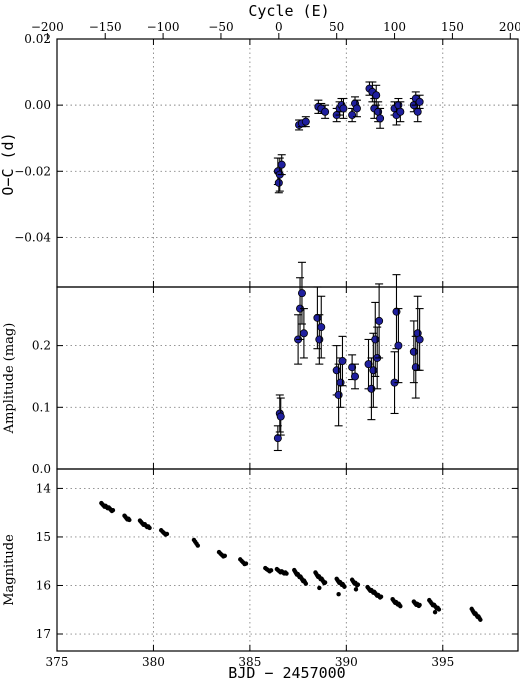  What do you see at coordinates (279, 27) in the screenshot?
I see `top-axis-tick-label: 0` at bounding box center [279, 27].